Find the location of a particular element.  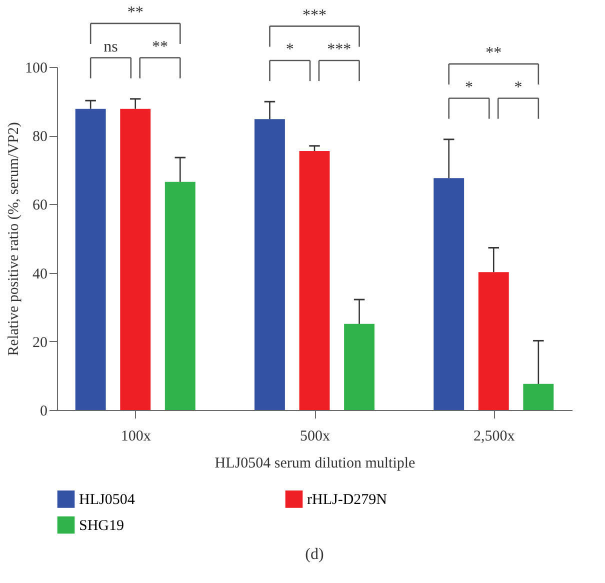

x-tick-label: 2,500x is located at coordinates (495, 436).